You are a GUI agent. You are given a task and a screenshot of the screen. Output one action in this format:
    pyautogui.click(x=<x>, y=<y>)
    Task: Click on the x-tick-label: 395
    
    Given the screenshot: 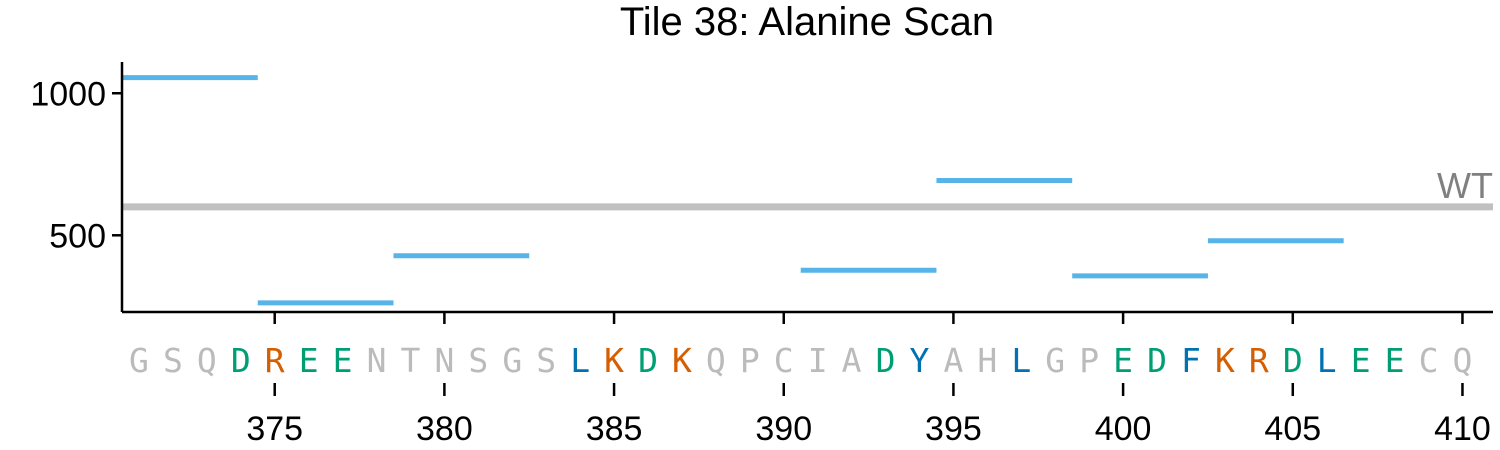 What is the action you would take?
    pyautogui.click(x=953, y=429)
    